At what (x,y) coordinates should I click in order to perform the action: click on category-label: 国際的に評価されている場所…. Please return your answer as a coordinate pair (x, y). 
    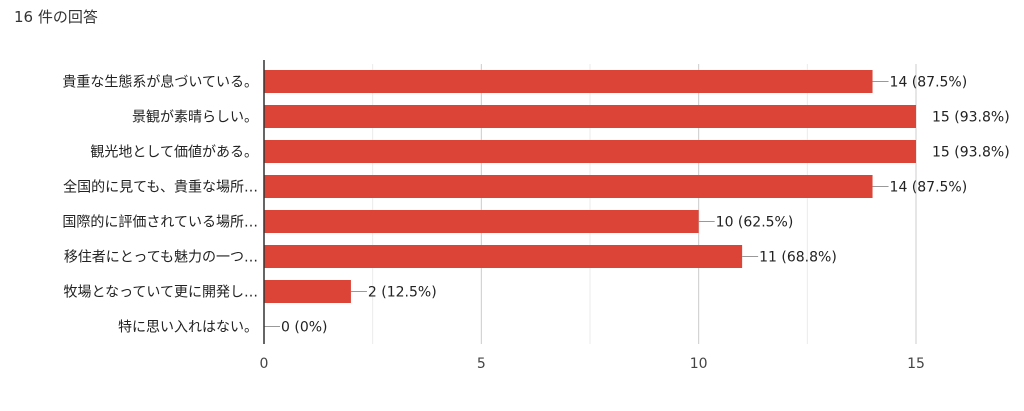
    Looking at the image, I should click on (160, 223).